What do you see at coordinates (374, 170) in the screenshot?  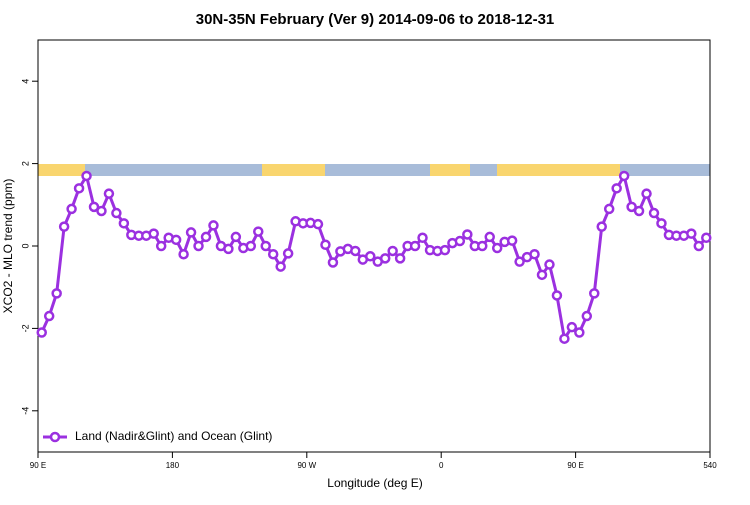 I see `land-ocean-mask` at bounding box center [374, 170].